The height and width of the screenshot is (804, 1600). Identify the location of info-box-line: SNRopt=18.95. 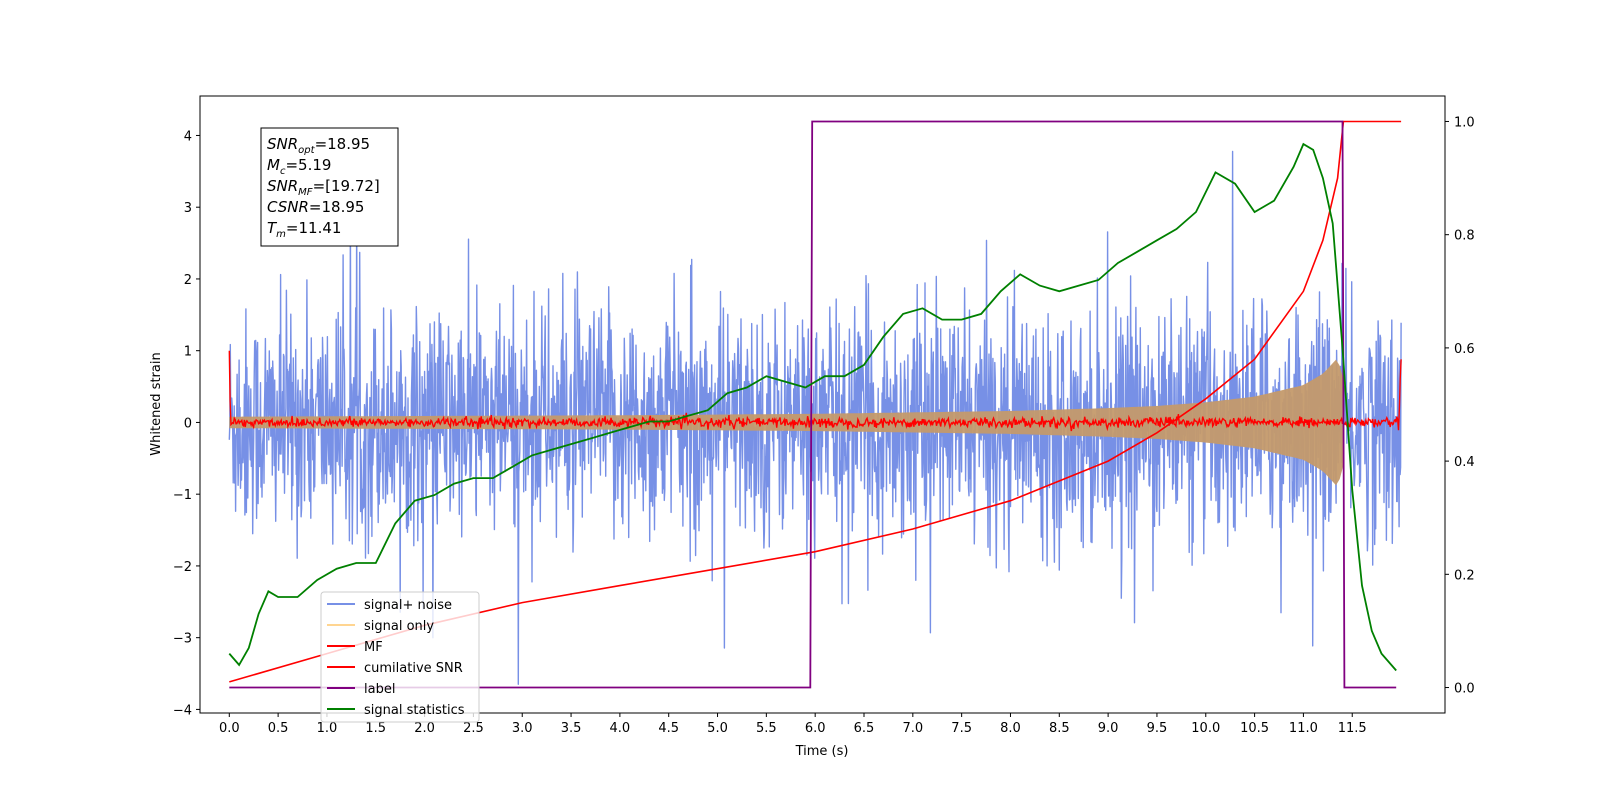
(318, 145).